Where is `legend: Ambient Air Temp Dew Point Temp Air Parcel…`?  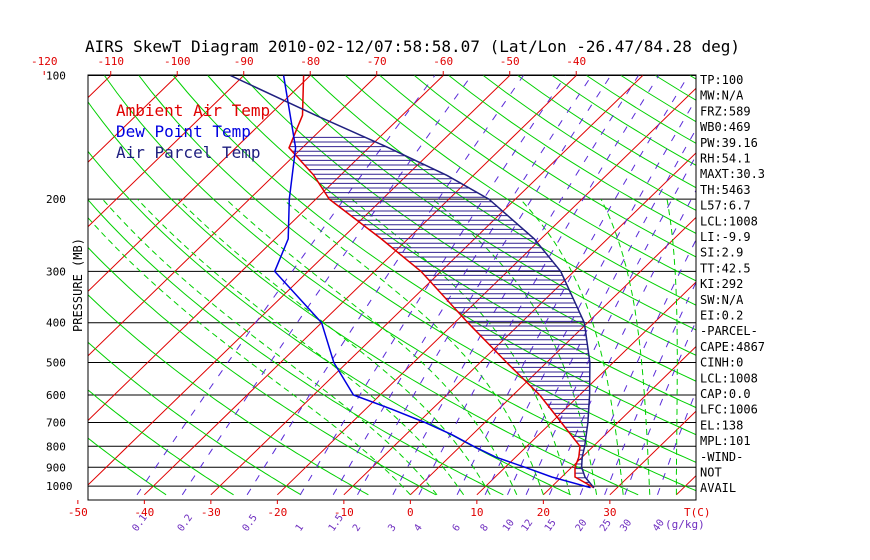
legend: Ambient Air Temp Dew Point Temp Air Parcel… is located at coordinates (193, 131).